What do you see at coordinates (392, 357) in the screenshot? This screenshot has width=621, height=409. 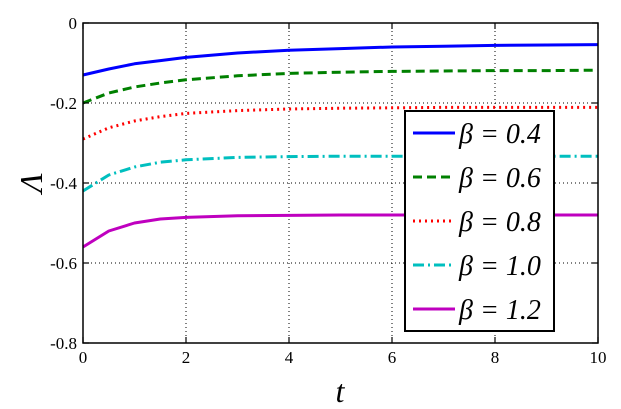 I see `x-tick-label: 6` at bounding box center [392, 357].